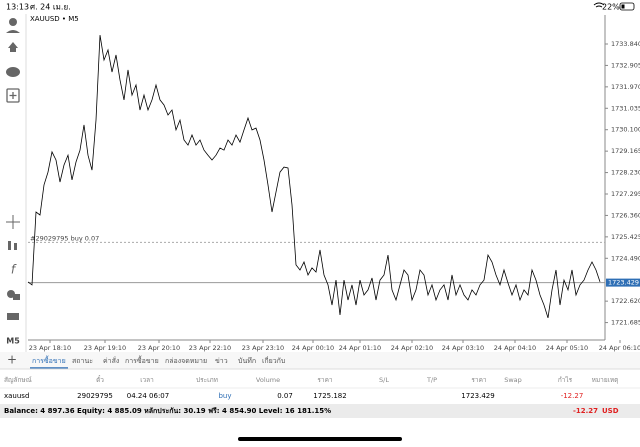 This screenshot has width=640, height=447. I want to click on tab-bar, so click(320, 360).